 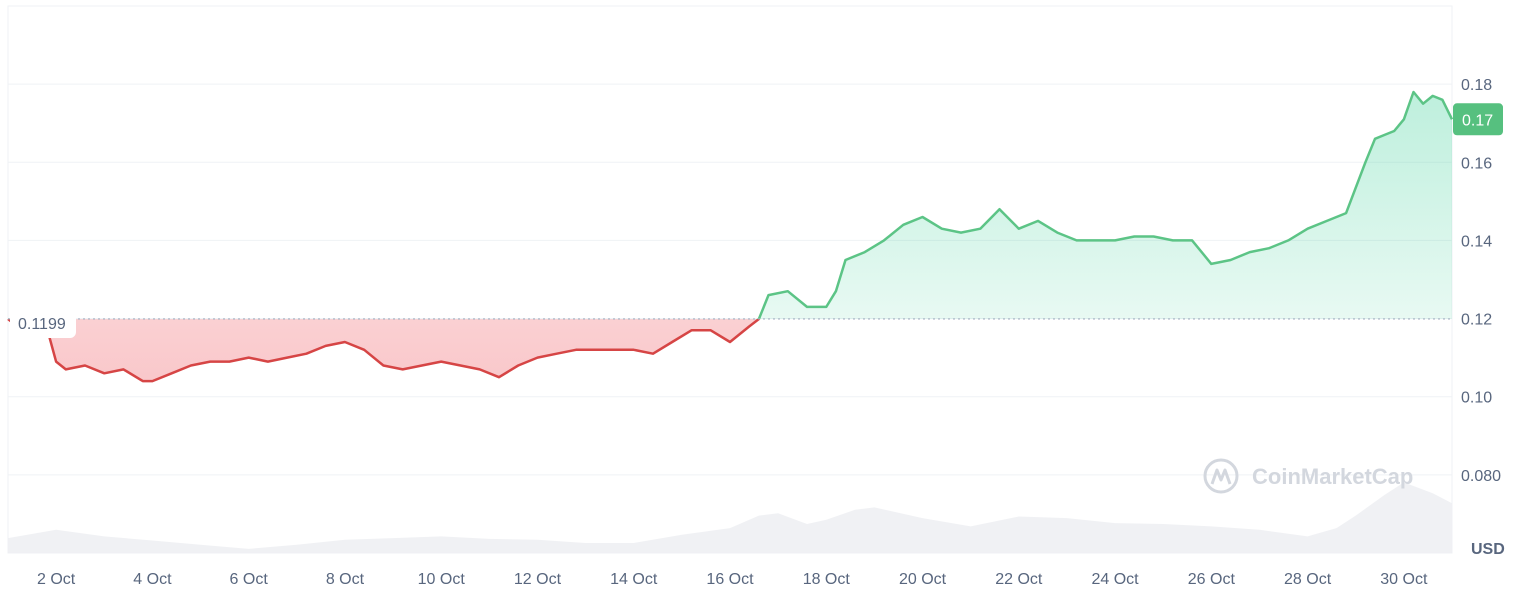 What do you see at coordinates (1308, 579) in the screenshot?
I see `x-tick-label: 28 Oct` at bounding box center [1308, 579].